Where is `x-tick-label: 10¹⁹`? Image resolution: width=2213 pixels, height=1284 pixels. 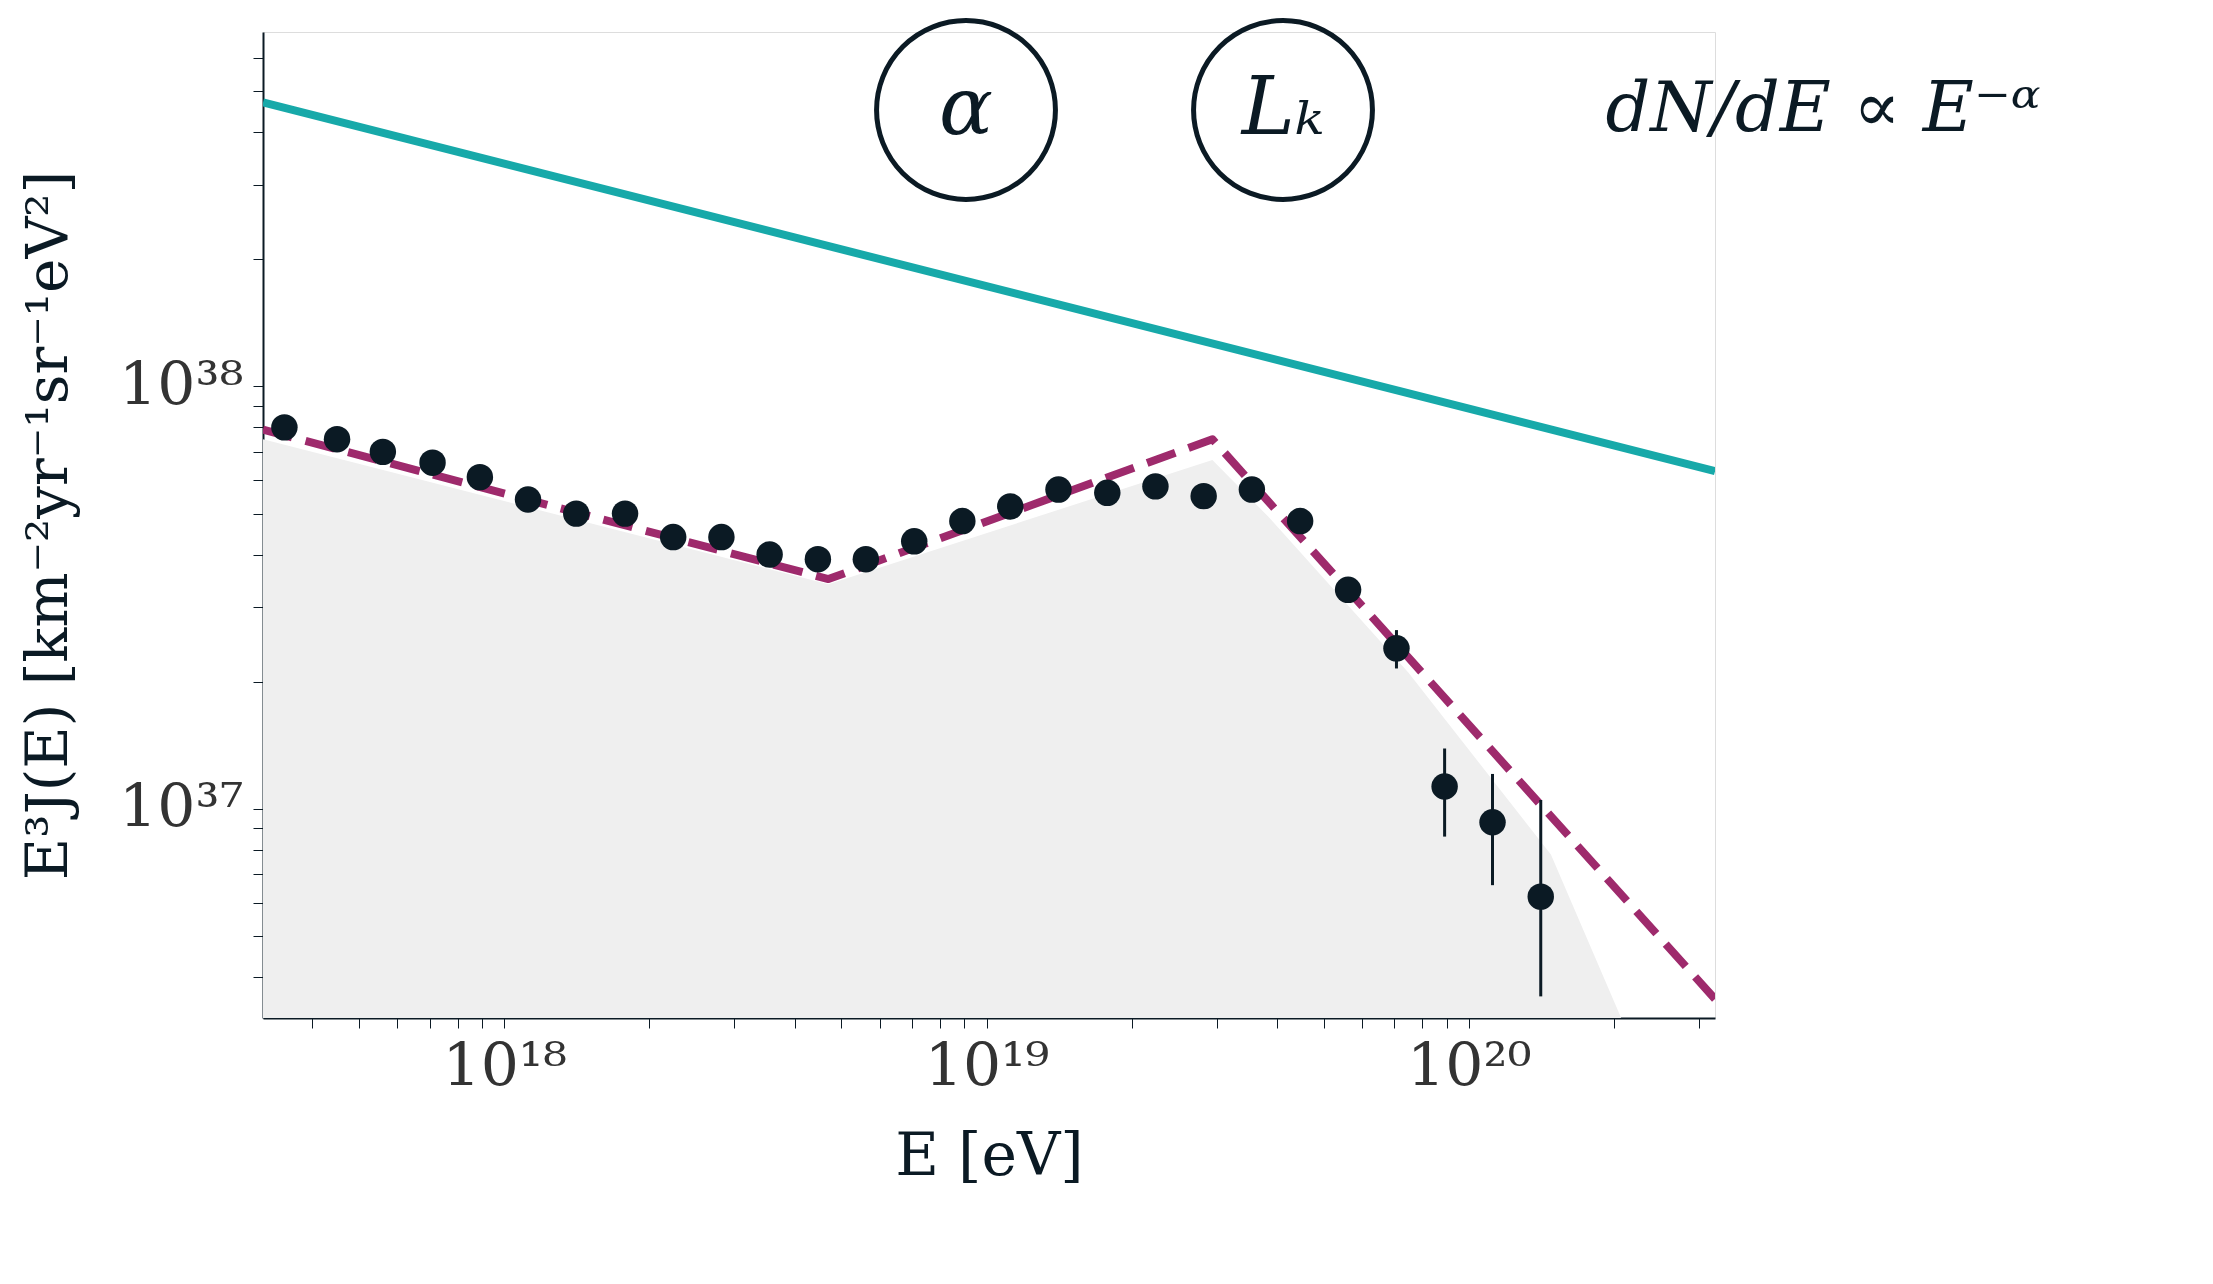 x-tick-label: 10¹⁹ is located at coordinates (987, 1064).